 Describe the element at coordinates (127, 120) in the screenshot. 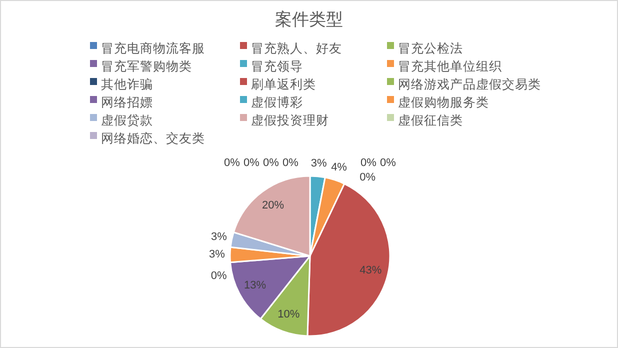

I see `legend-label: 虚假贷款` at that location.